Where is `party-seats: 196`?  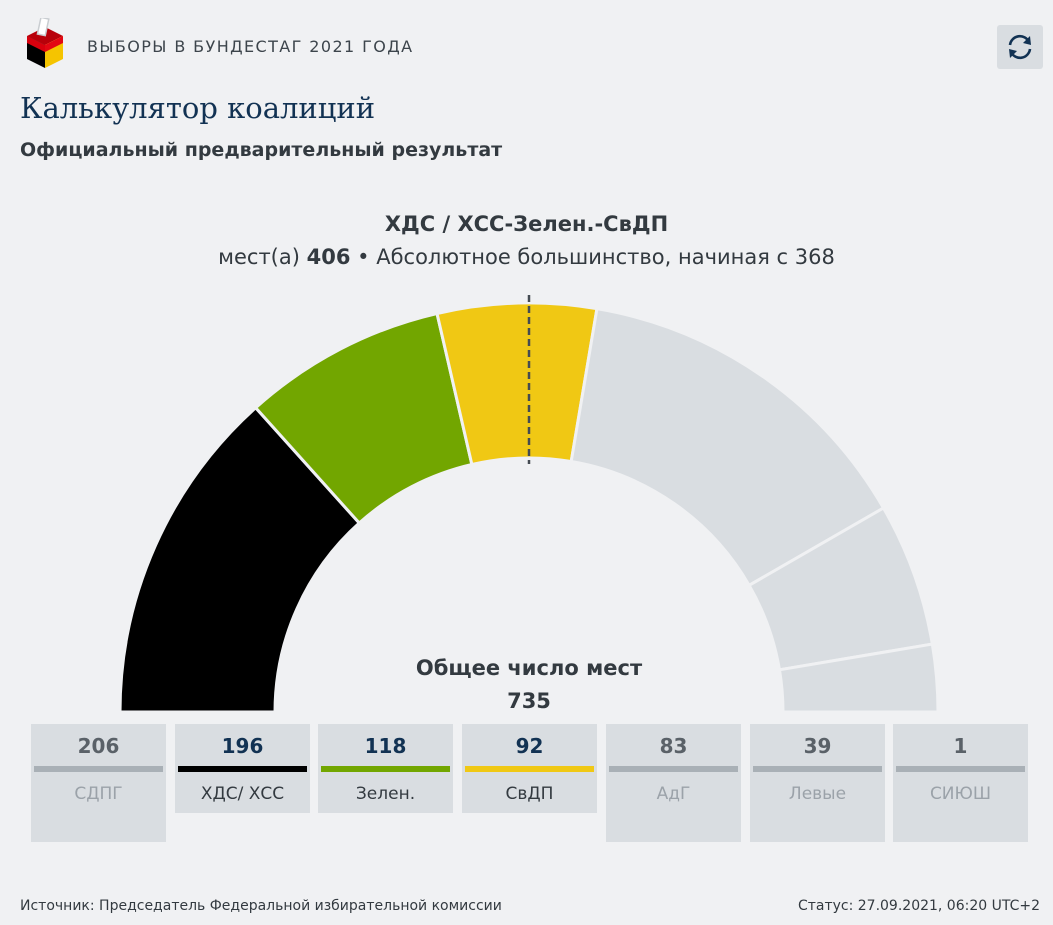
party-seats: 196 is located at coordinates (242, 746).